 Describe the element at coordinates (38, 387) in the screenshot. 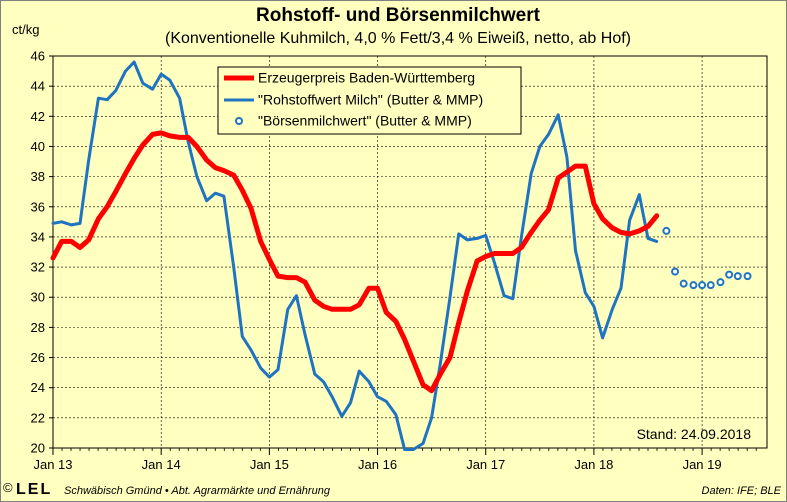

I see `y-tick-label: 24` at that location.